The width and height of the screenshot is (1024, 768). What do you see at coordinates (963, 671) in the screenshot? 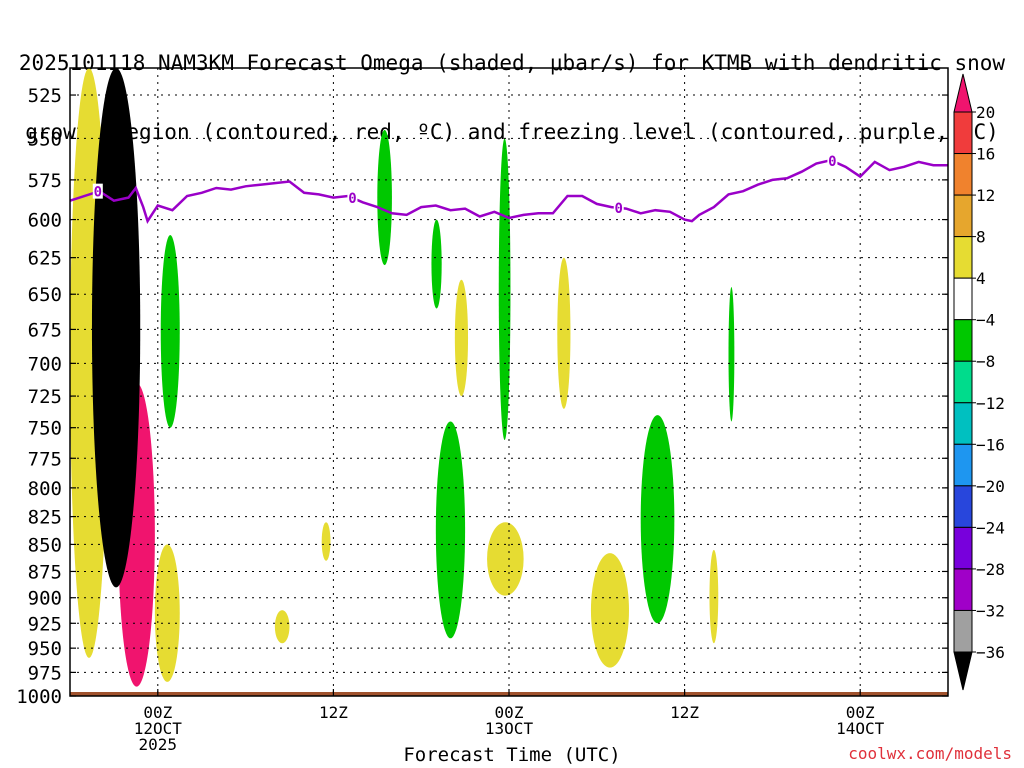
I see `colorbar-bottom-triangle` at bounding box center [963, 671].